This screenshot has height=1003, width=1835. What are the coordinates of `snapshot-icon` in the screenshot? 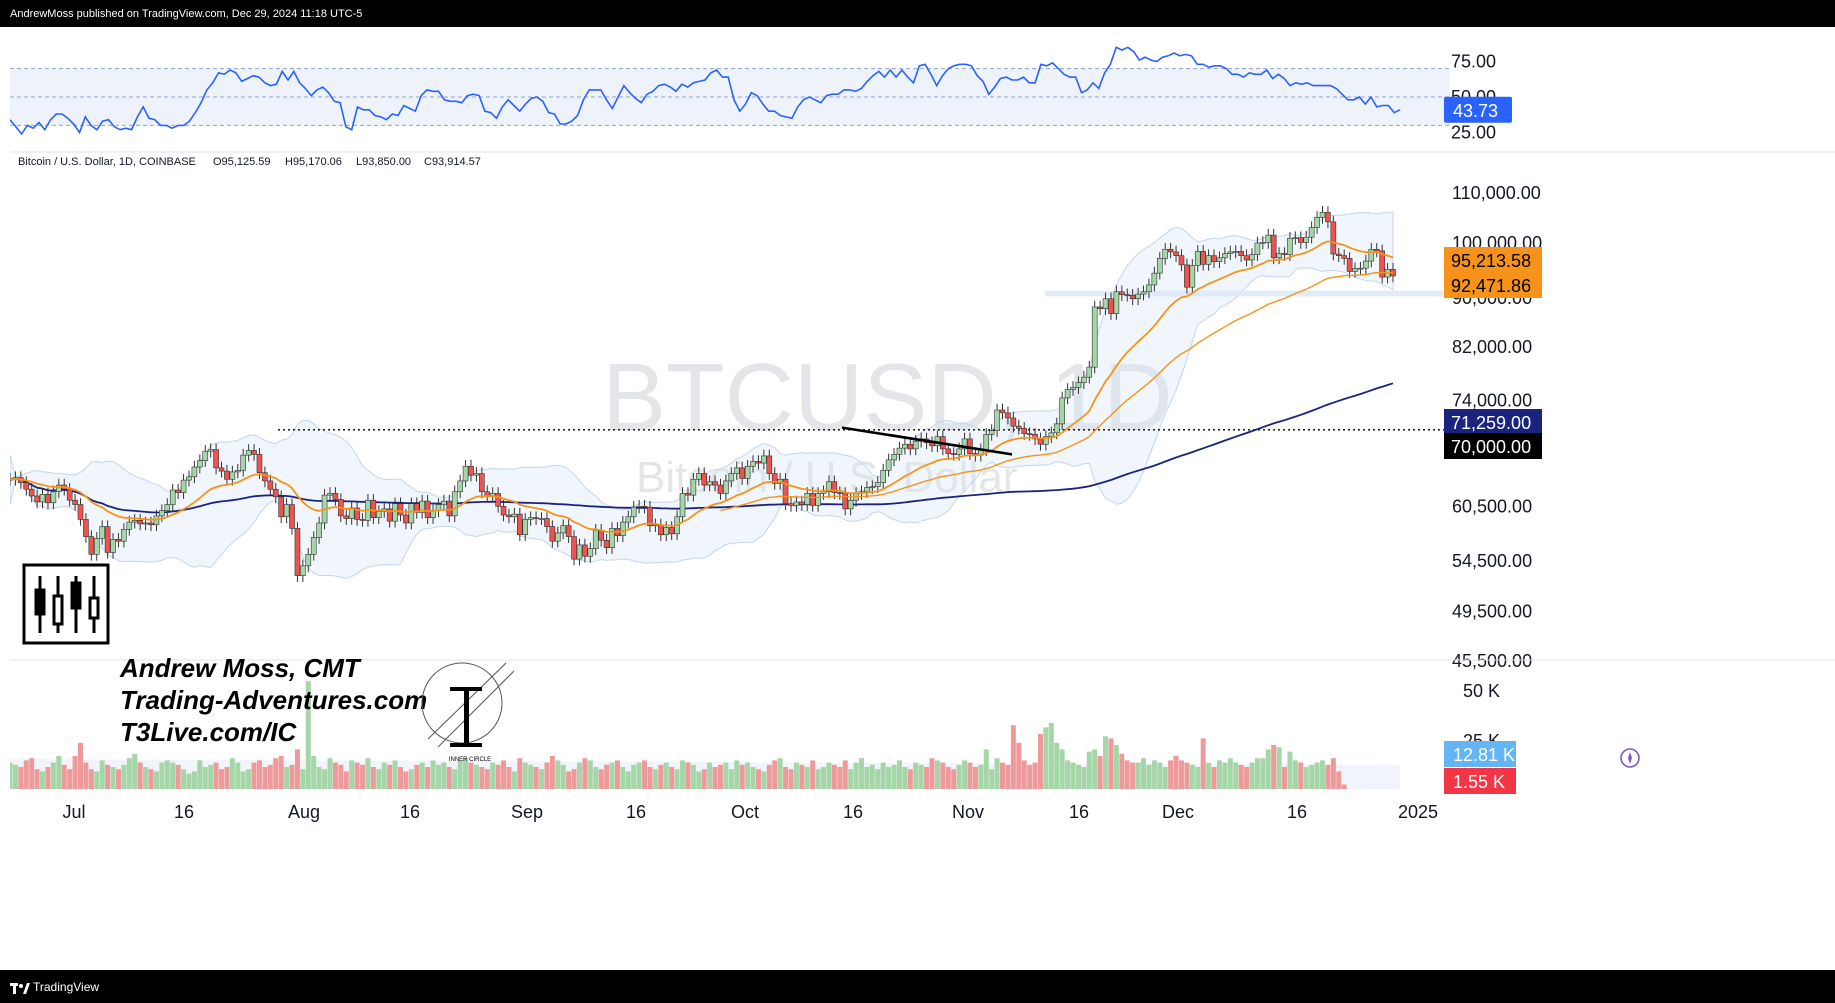 It's located at (1630, 758).